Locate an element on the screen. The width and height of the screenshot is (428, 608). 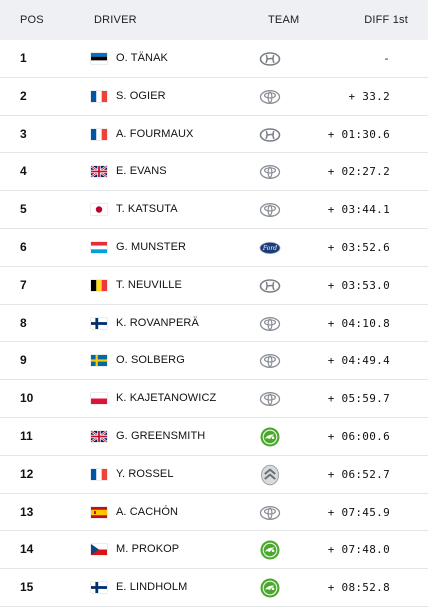
japan-flag is located at coordinates (99, 210).